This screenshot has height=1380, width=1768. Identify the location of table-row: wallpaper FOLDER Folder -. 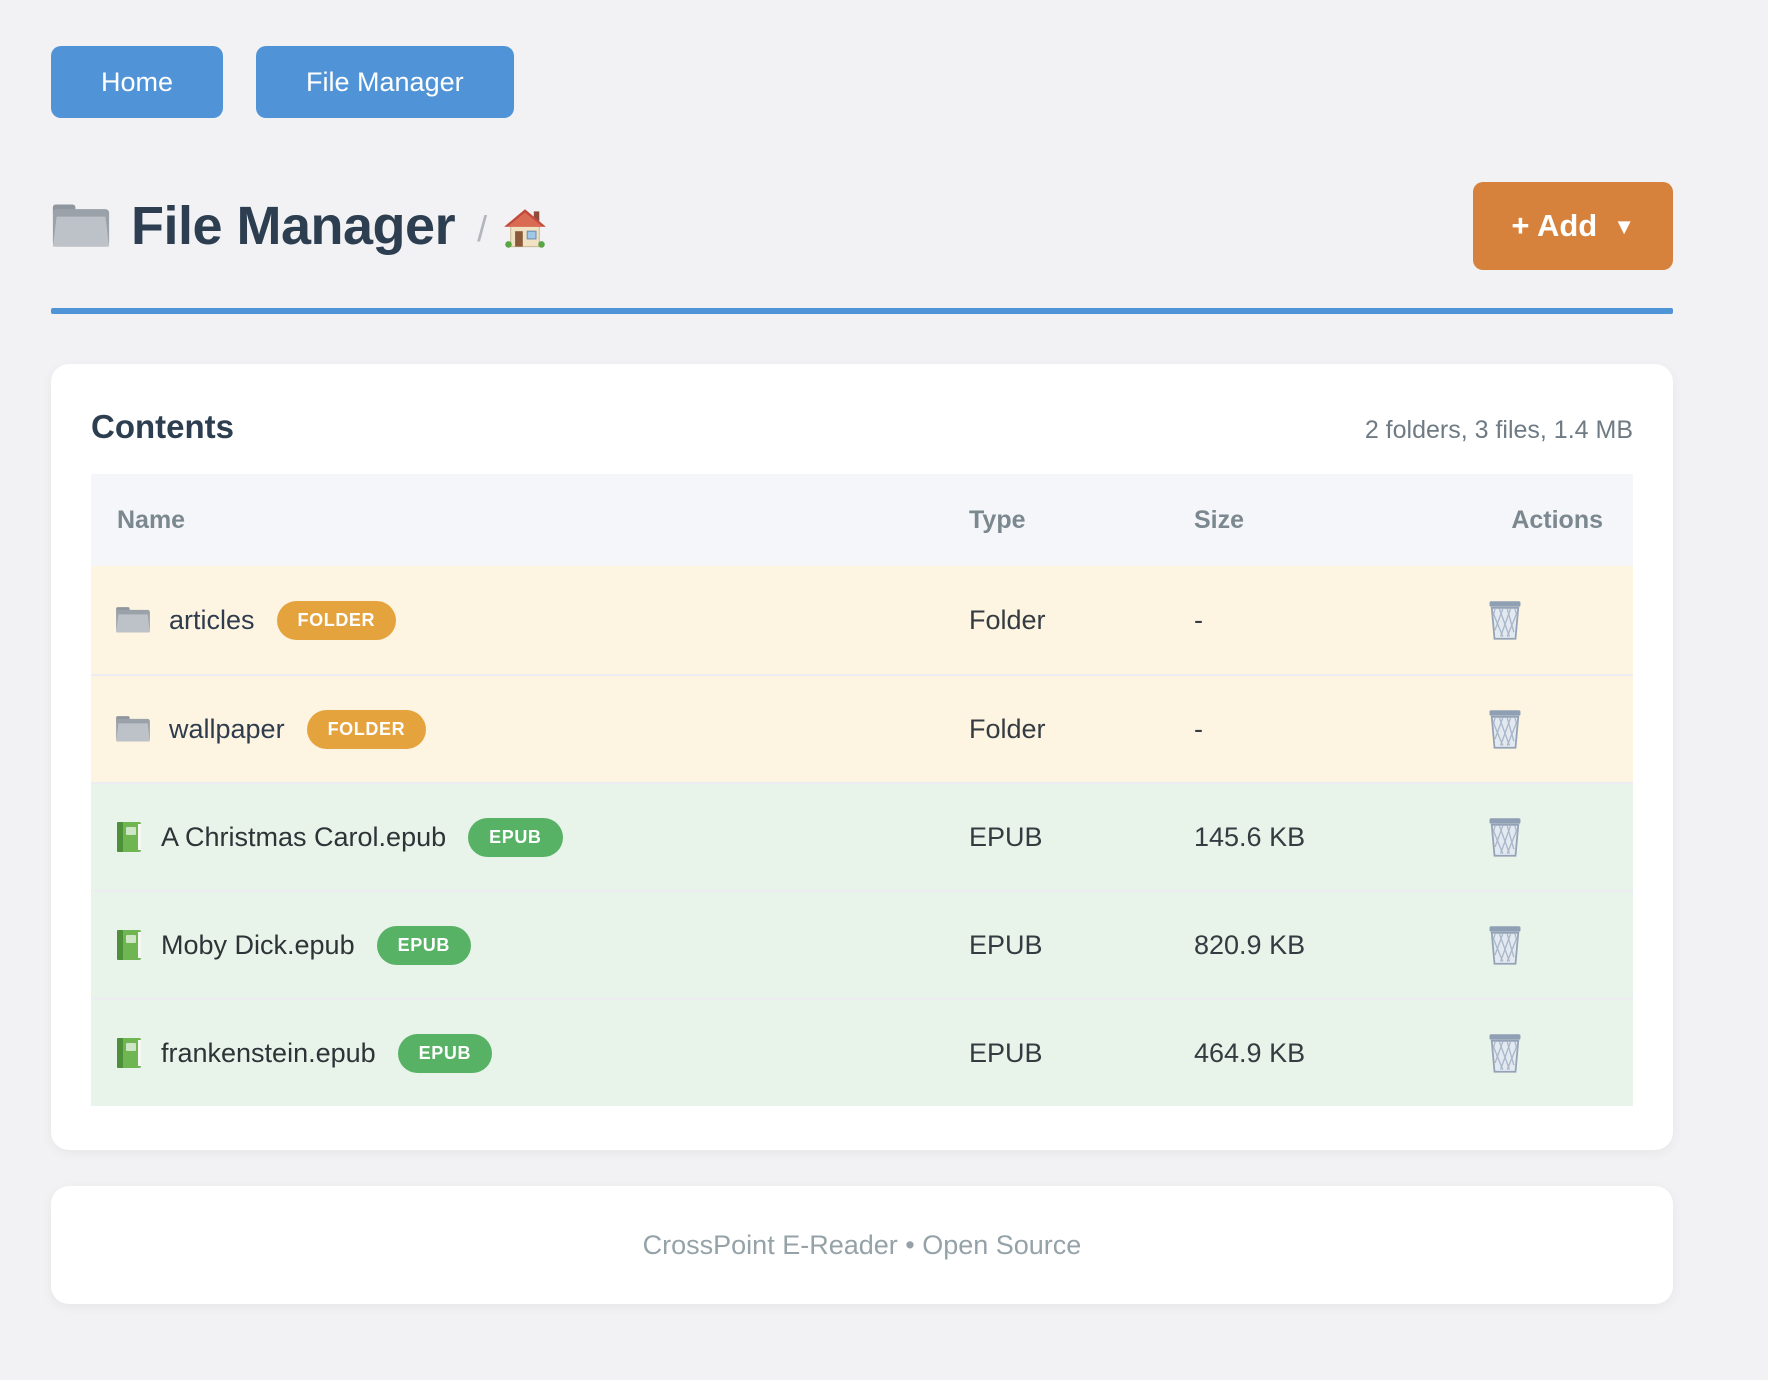
(862, 728).